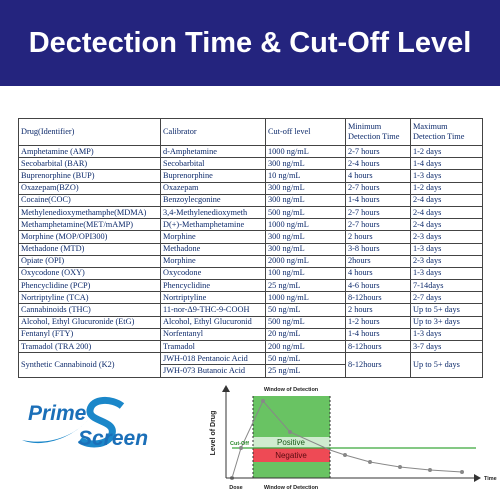 The height and width of the screenshot is (500, 500). I want to click on logo-s, so click(101, 422).